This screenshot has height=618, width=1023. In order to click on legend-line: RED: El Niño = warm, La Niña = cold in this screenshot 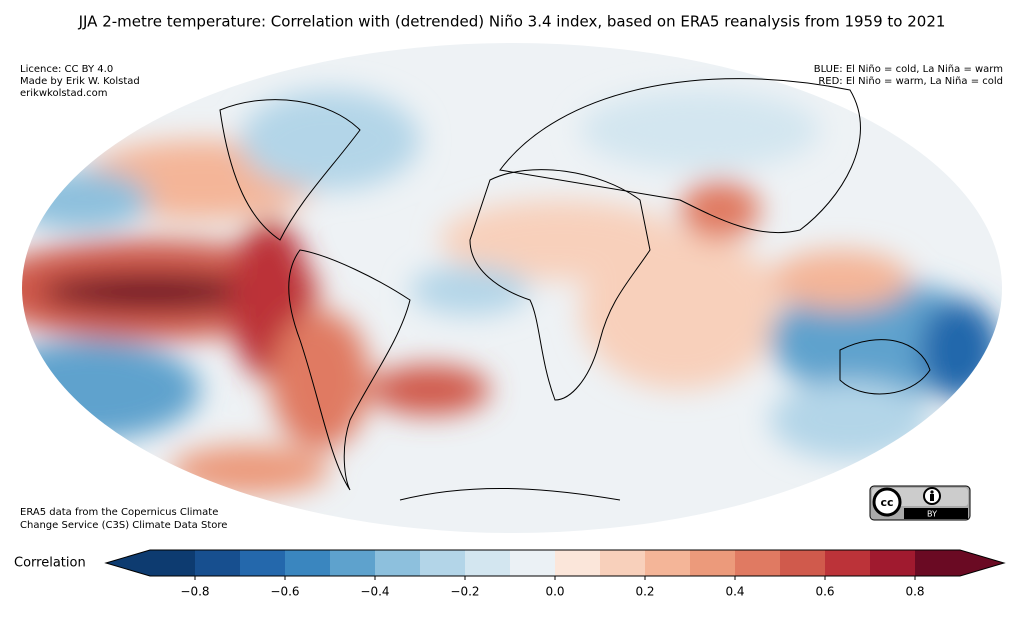, I will do `click(910, 81)`.